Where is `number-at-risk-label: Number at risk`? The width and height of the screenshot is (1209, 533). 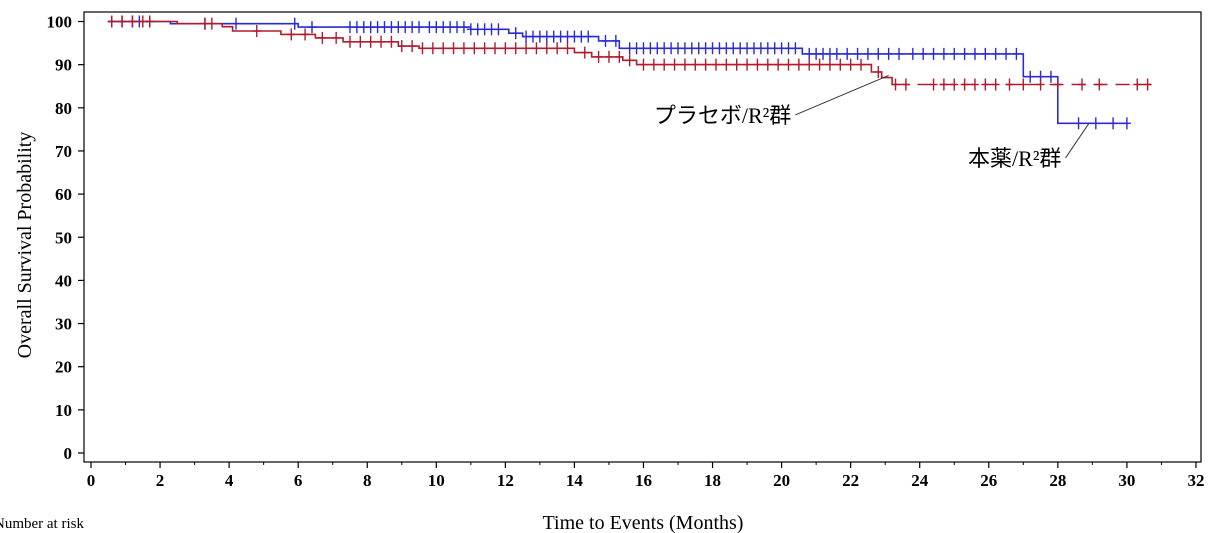 number-at-risk-label: Number at risk is located at coordinates (42, 524).